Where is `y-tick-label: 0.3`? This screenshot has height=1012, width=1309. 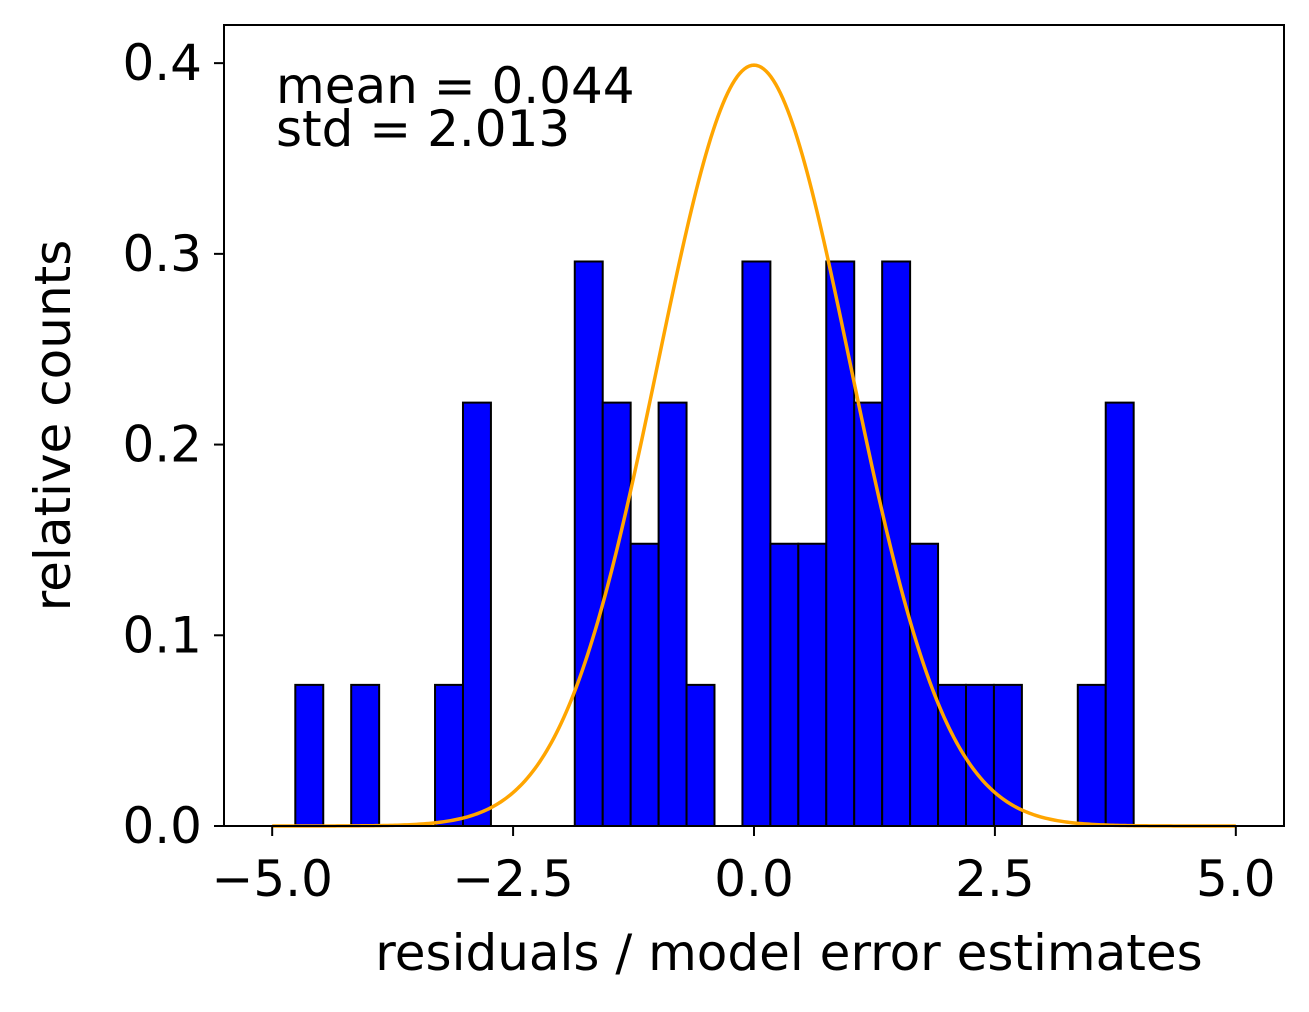 y-tick-label: 0.3 is located at coordinates (162, 254).